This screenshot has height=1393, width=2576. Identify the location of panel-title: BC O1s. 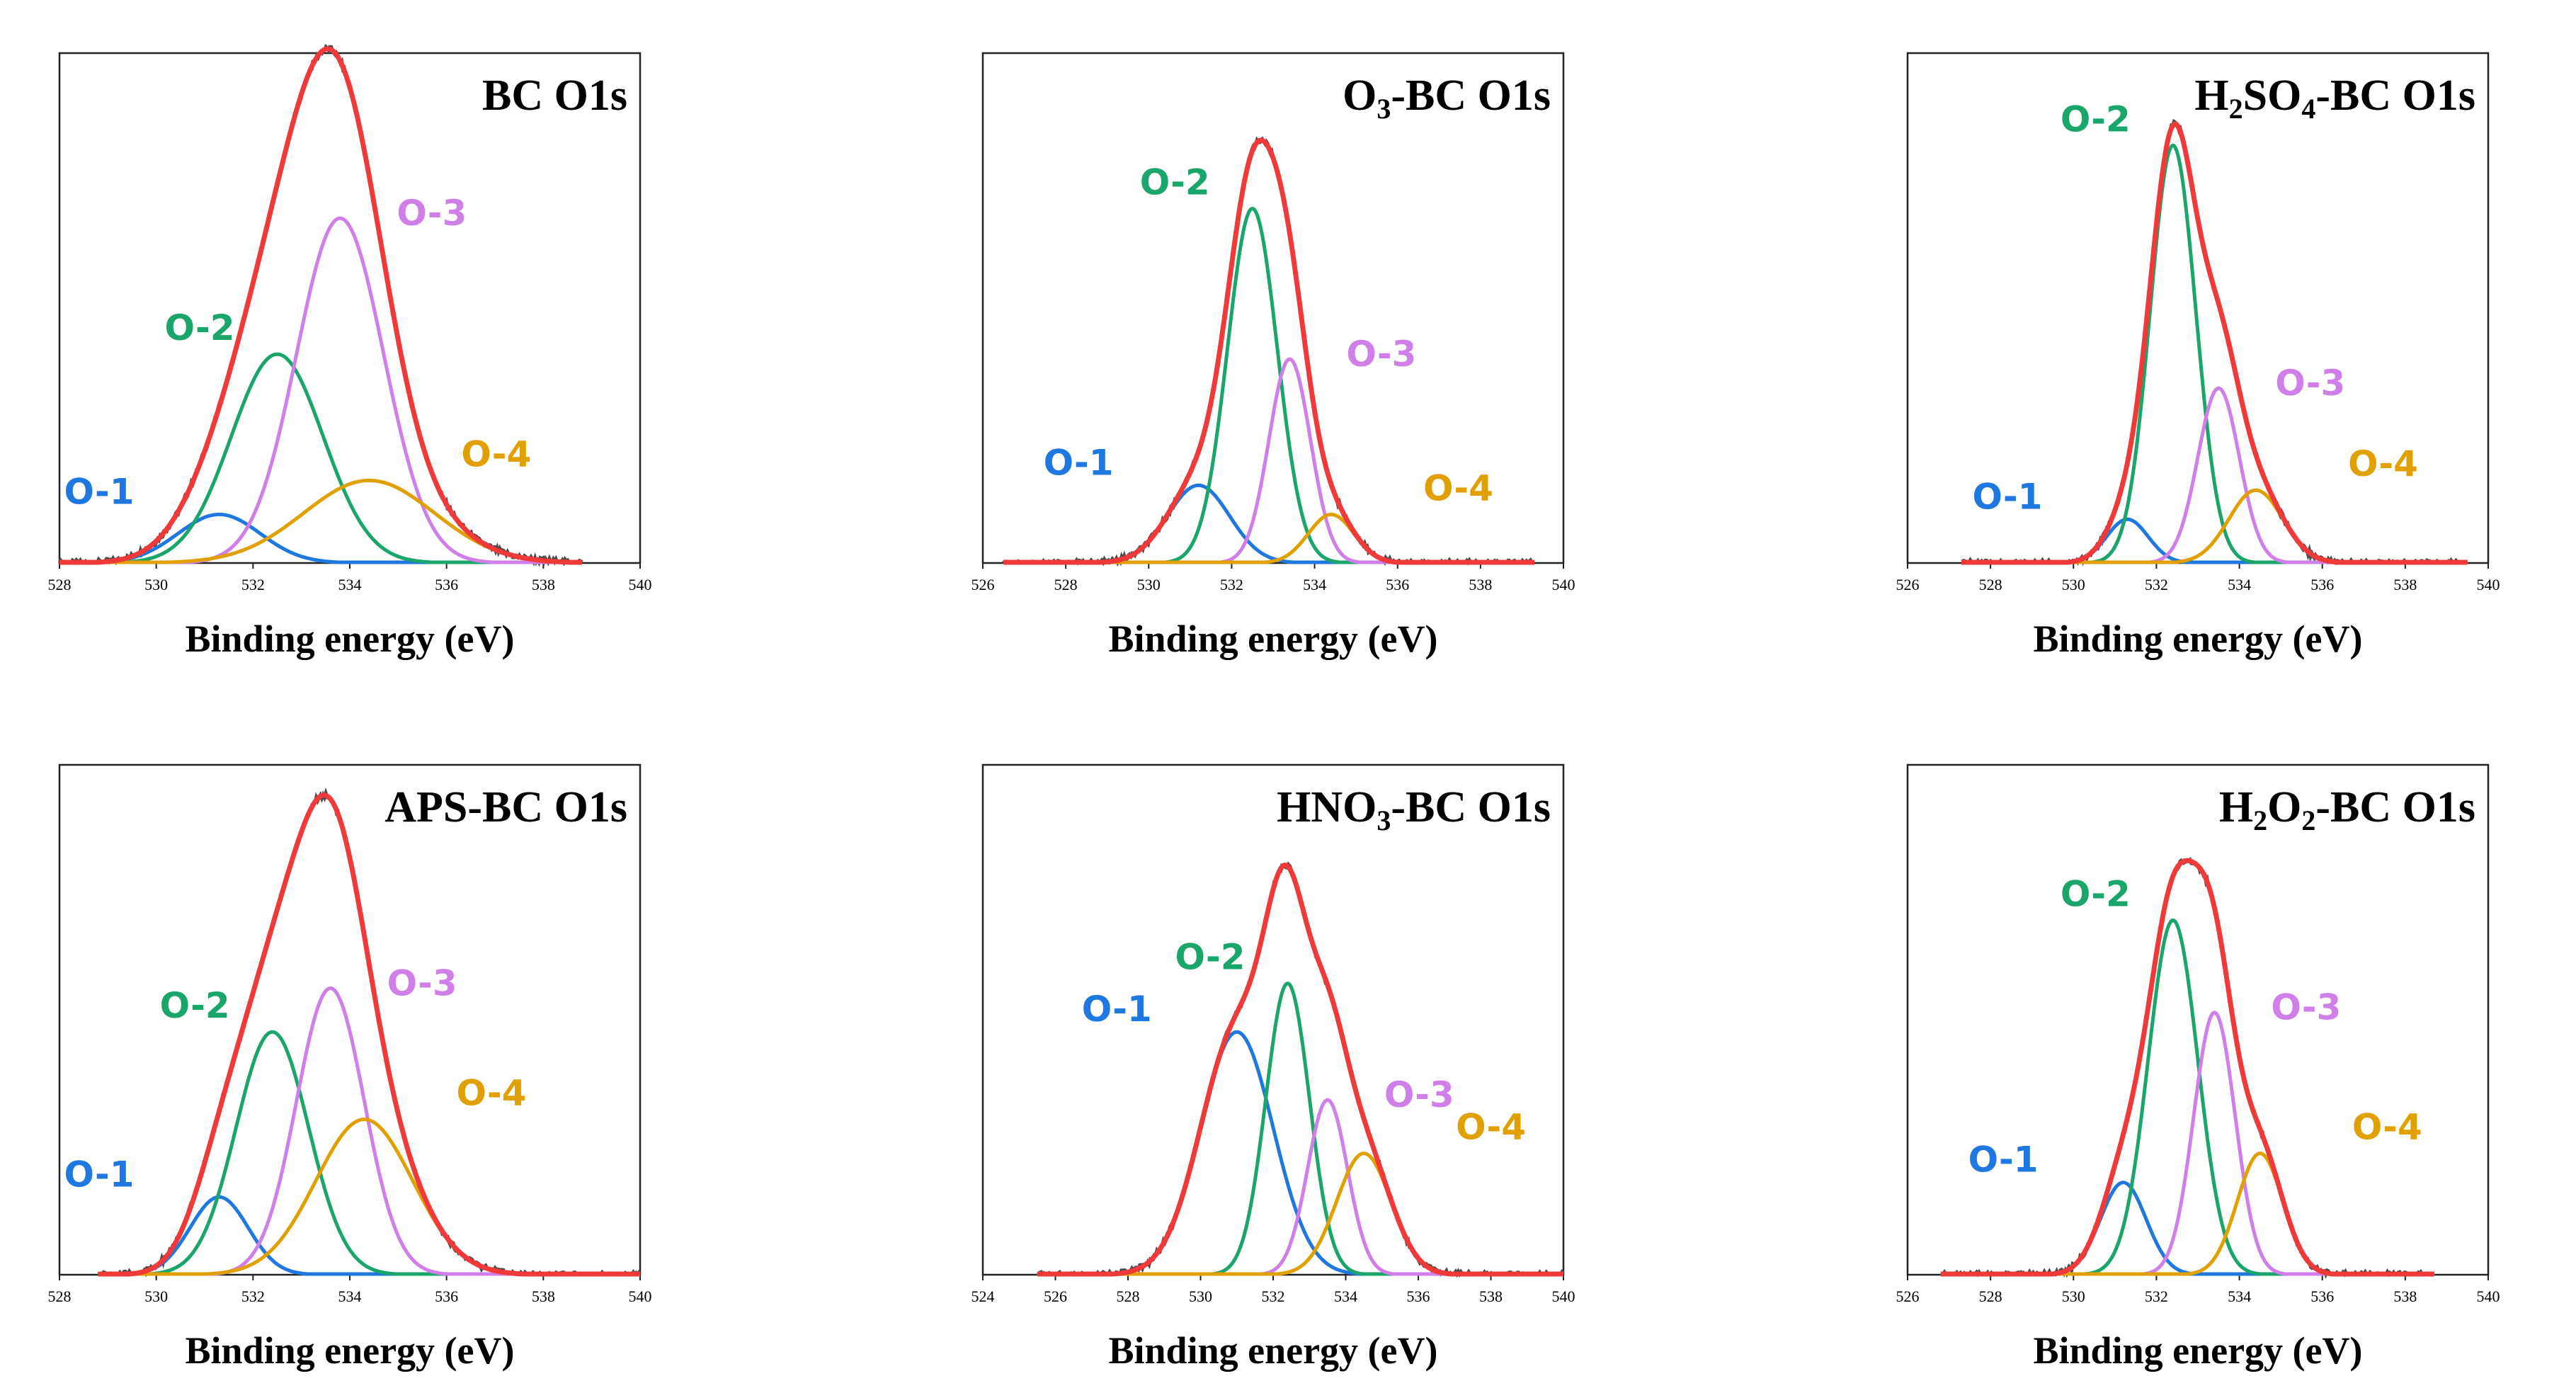
(554, 96).